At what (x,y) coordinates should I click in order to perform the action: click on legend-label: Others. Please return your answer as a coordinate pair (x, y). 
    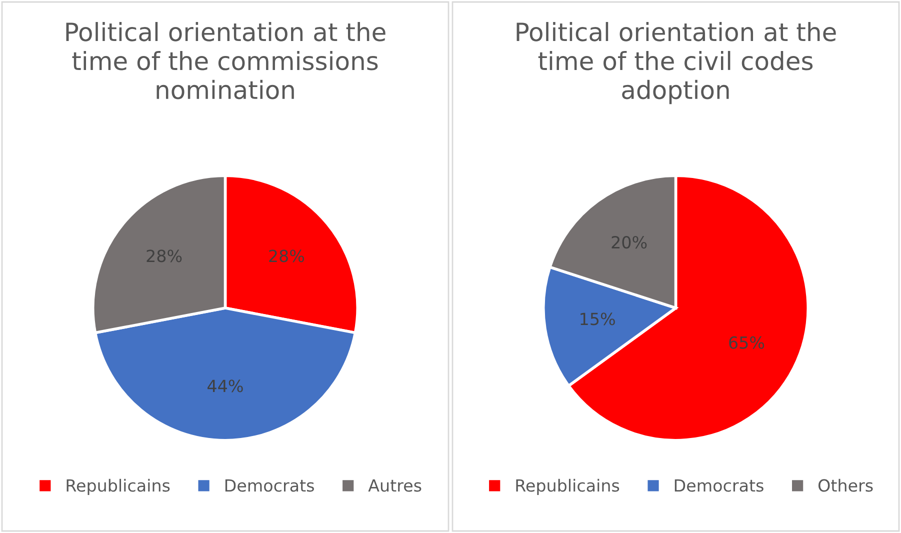
    Looking at the image, I should click on (845, 485).